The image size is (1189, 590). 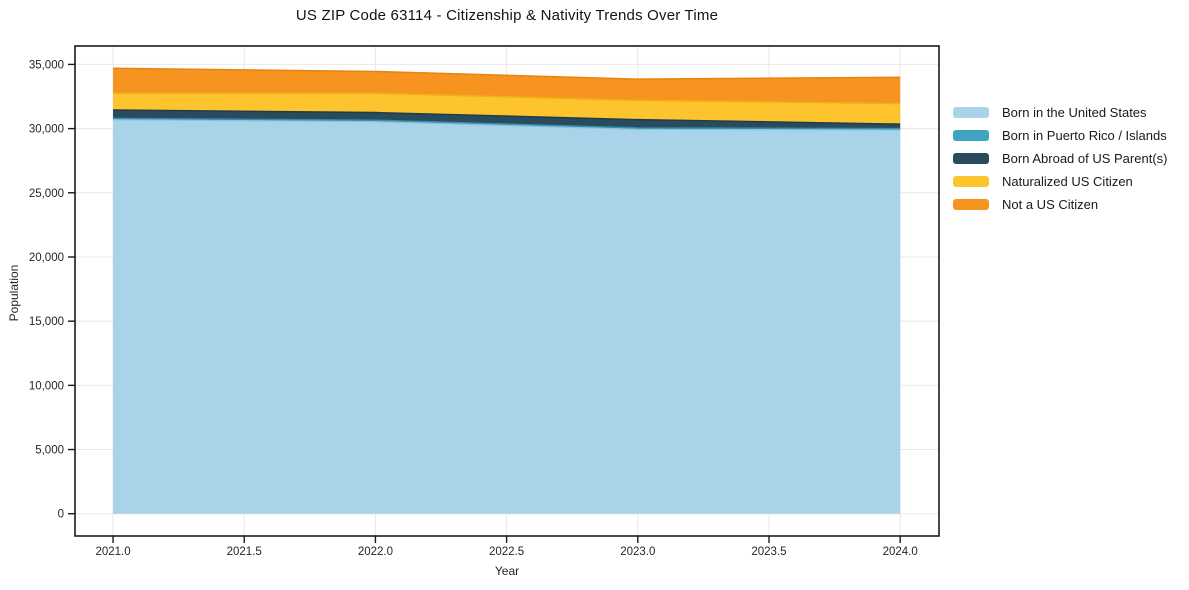 What do you see at coordinates (14, 293) in the screenshot?
I see `y-axis-label: Population` at bounding box center [14, 293].